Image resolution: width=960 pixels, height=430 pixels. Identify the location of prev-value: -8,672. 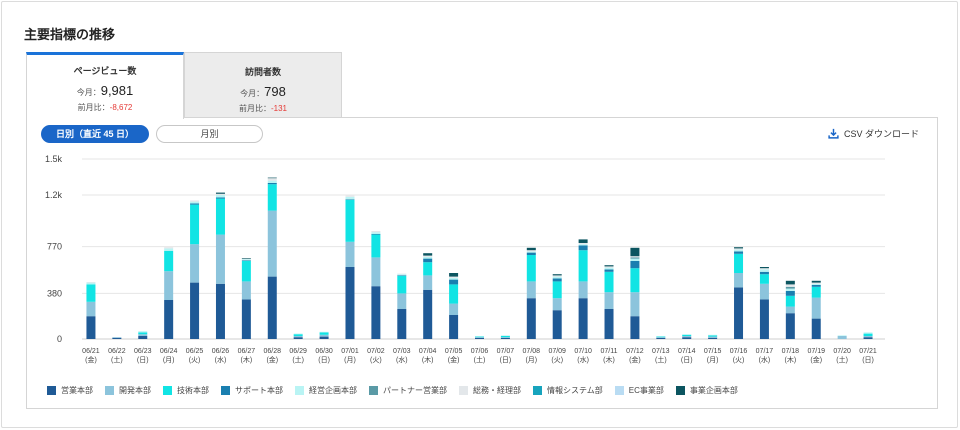
(121, 107).